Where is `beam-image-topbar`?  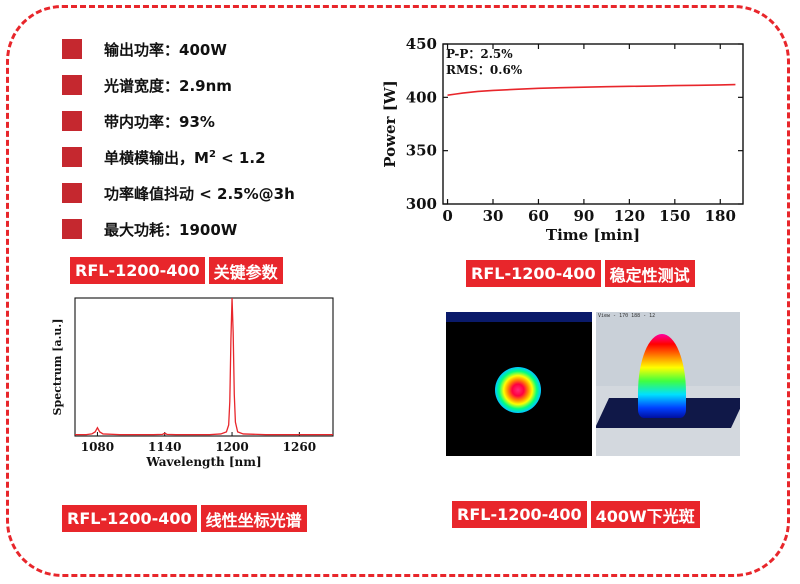
beam-image-topbar is located at coordinates (519, 317).